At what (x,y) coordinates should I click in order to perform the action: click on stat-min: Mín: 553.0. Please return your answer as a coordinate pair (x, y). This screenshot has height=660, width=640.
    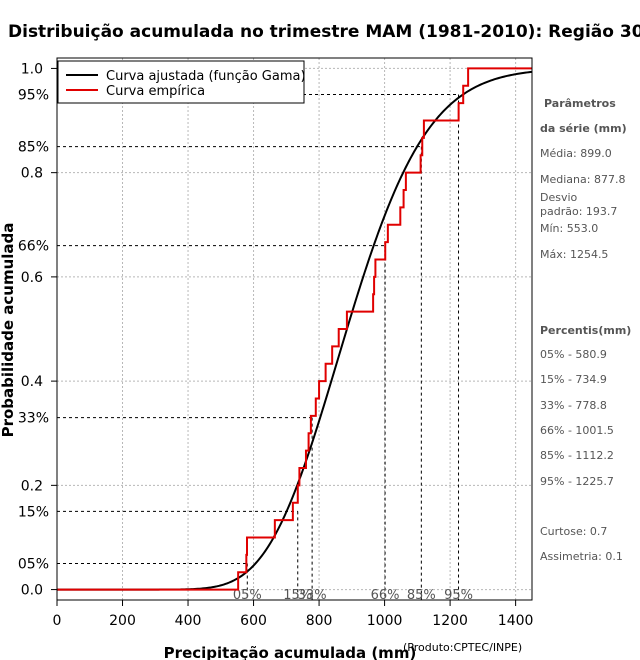
    Looking at the image, I should click on (569, 228).